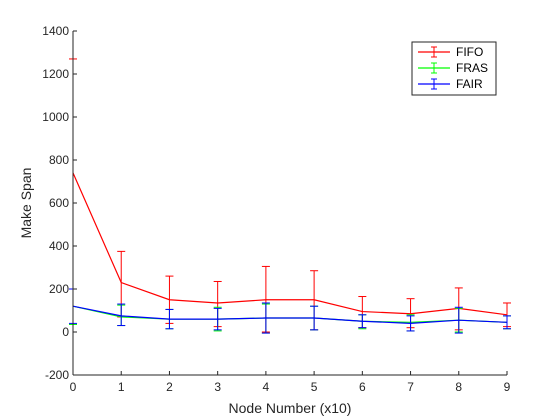 The image size is (560, 420). I want to click on error-bar, so click(121, 315).